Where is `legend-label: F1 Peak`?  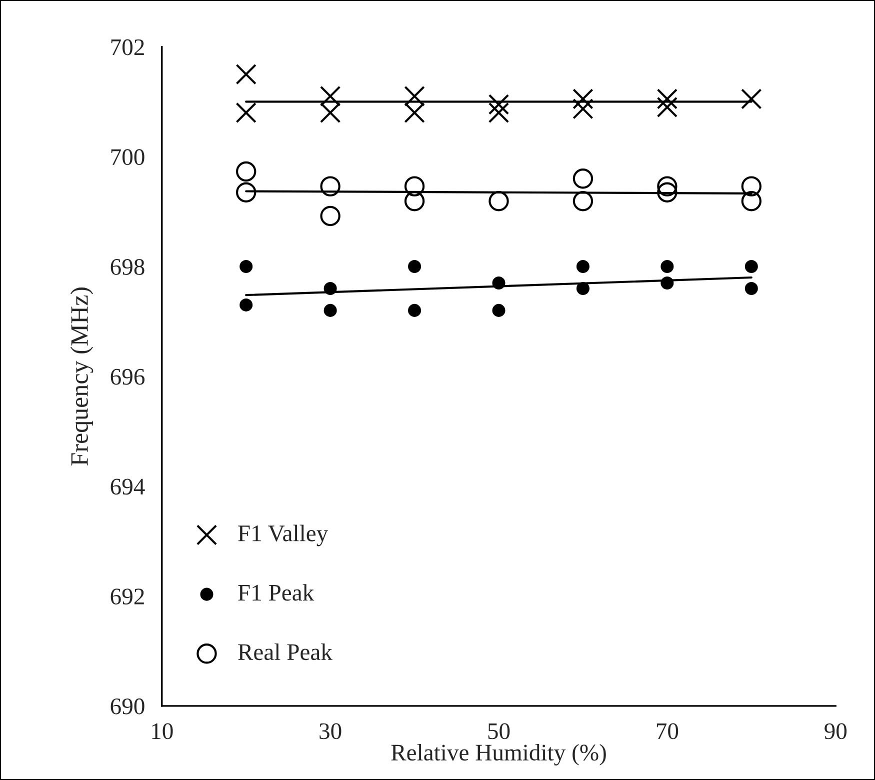
legend-label: F1 Peak is located at coordinates (276, 592).